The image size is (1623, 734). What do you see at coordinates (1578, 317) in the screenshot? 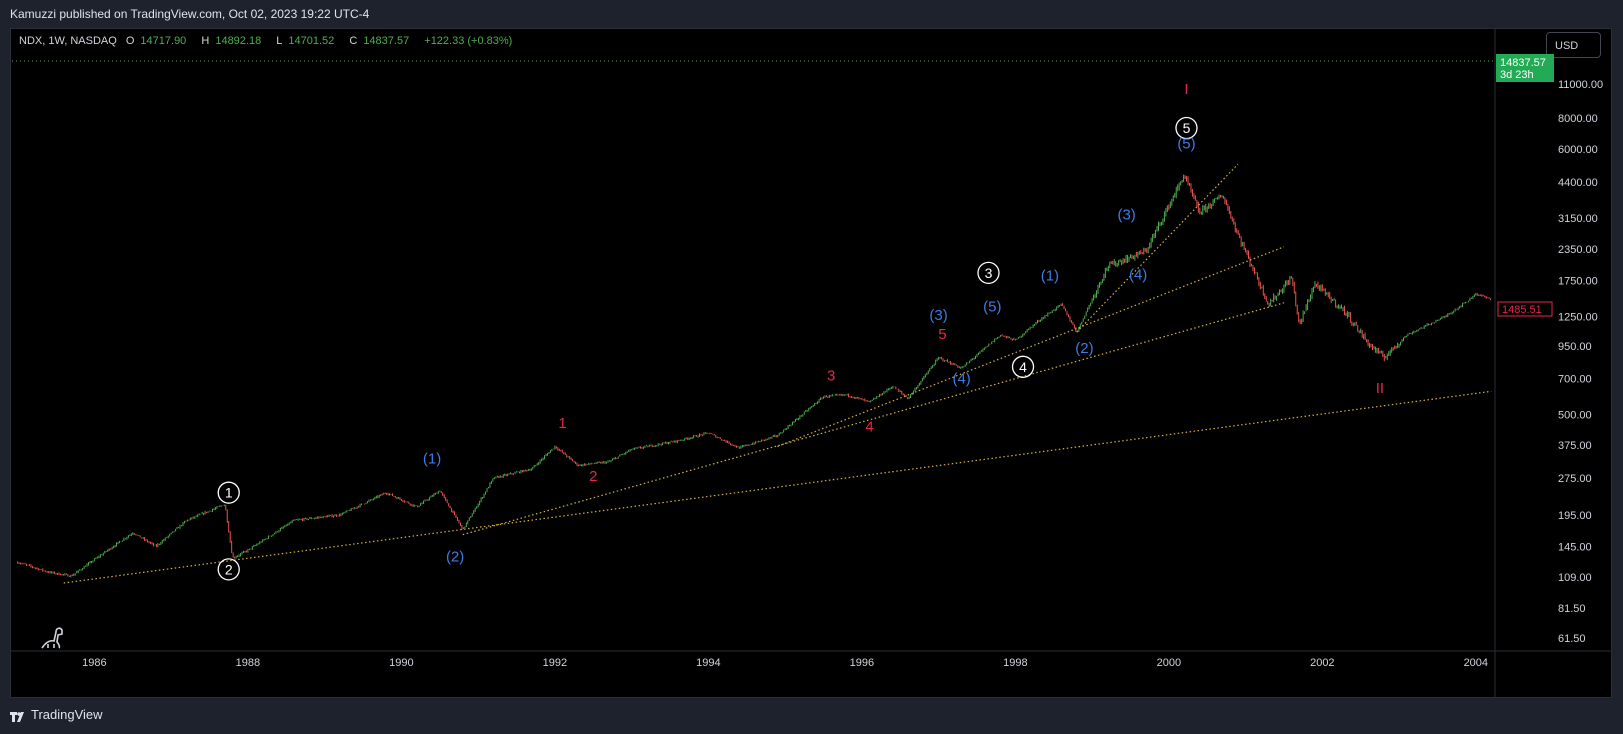
I see `y-tick-label: 1250.00` at bounding box center [1578, 317].